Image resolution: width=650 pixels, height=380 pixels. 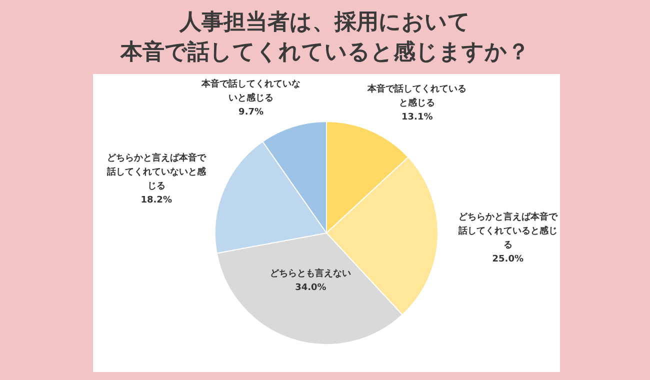 I want to click on data-label: 13.1%, so click(x=417, y=117).